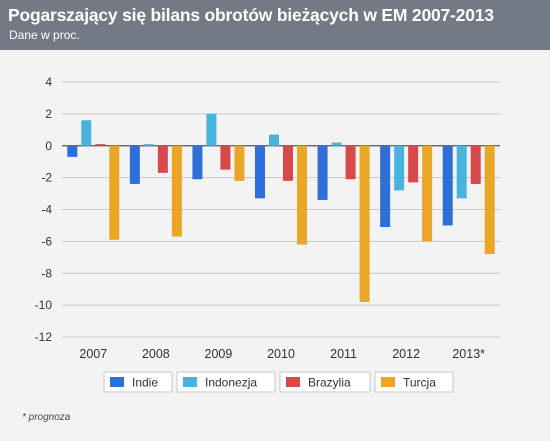 This screenshot has width=550, height=441. Describe the element at coordinates (44, 337) in the screenshot. I see `y-tick-label: -12` at that location.